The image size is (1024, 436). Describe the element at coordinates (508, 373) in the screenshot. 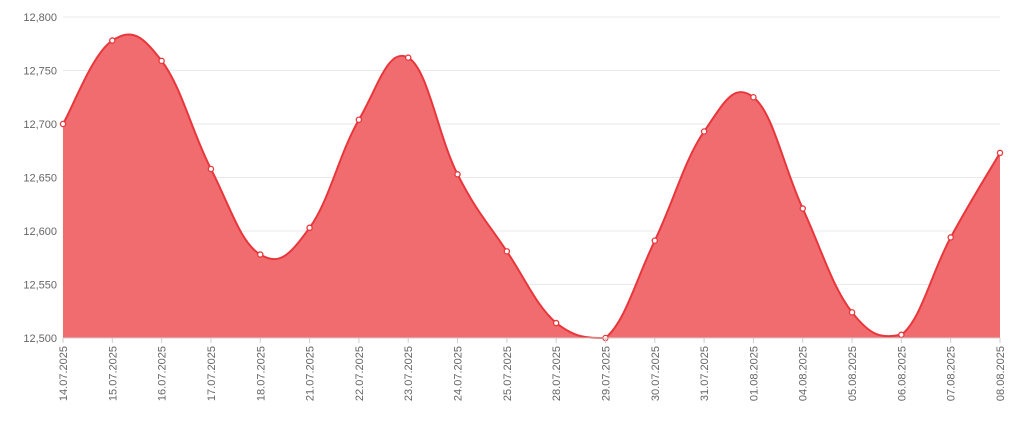

I see `x-tick-label: 25.07.2025` at that location.